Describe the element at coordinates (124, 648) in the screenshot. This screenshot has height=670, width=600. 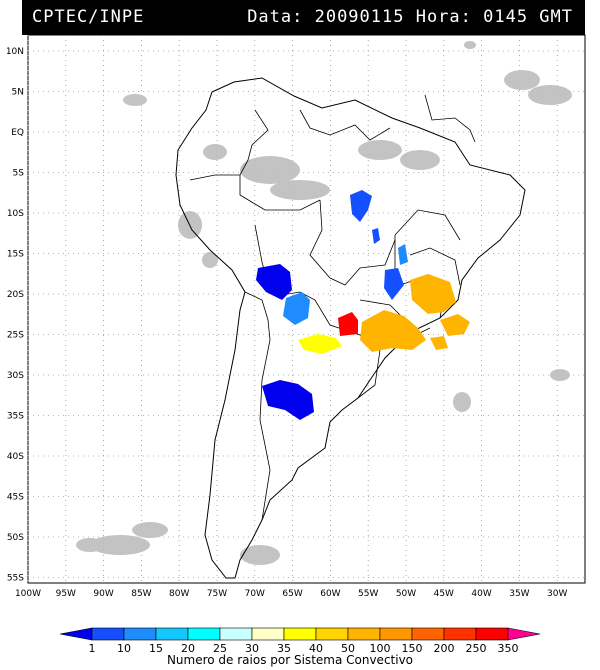
I see `colorbar-tick-label: 10` at that location.